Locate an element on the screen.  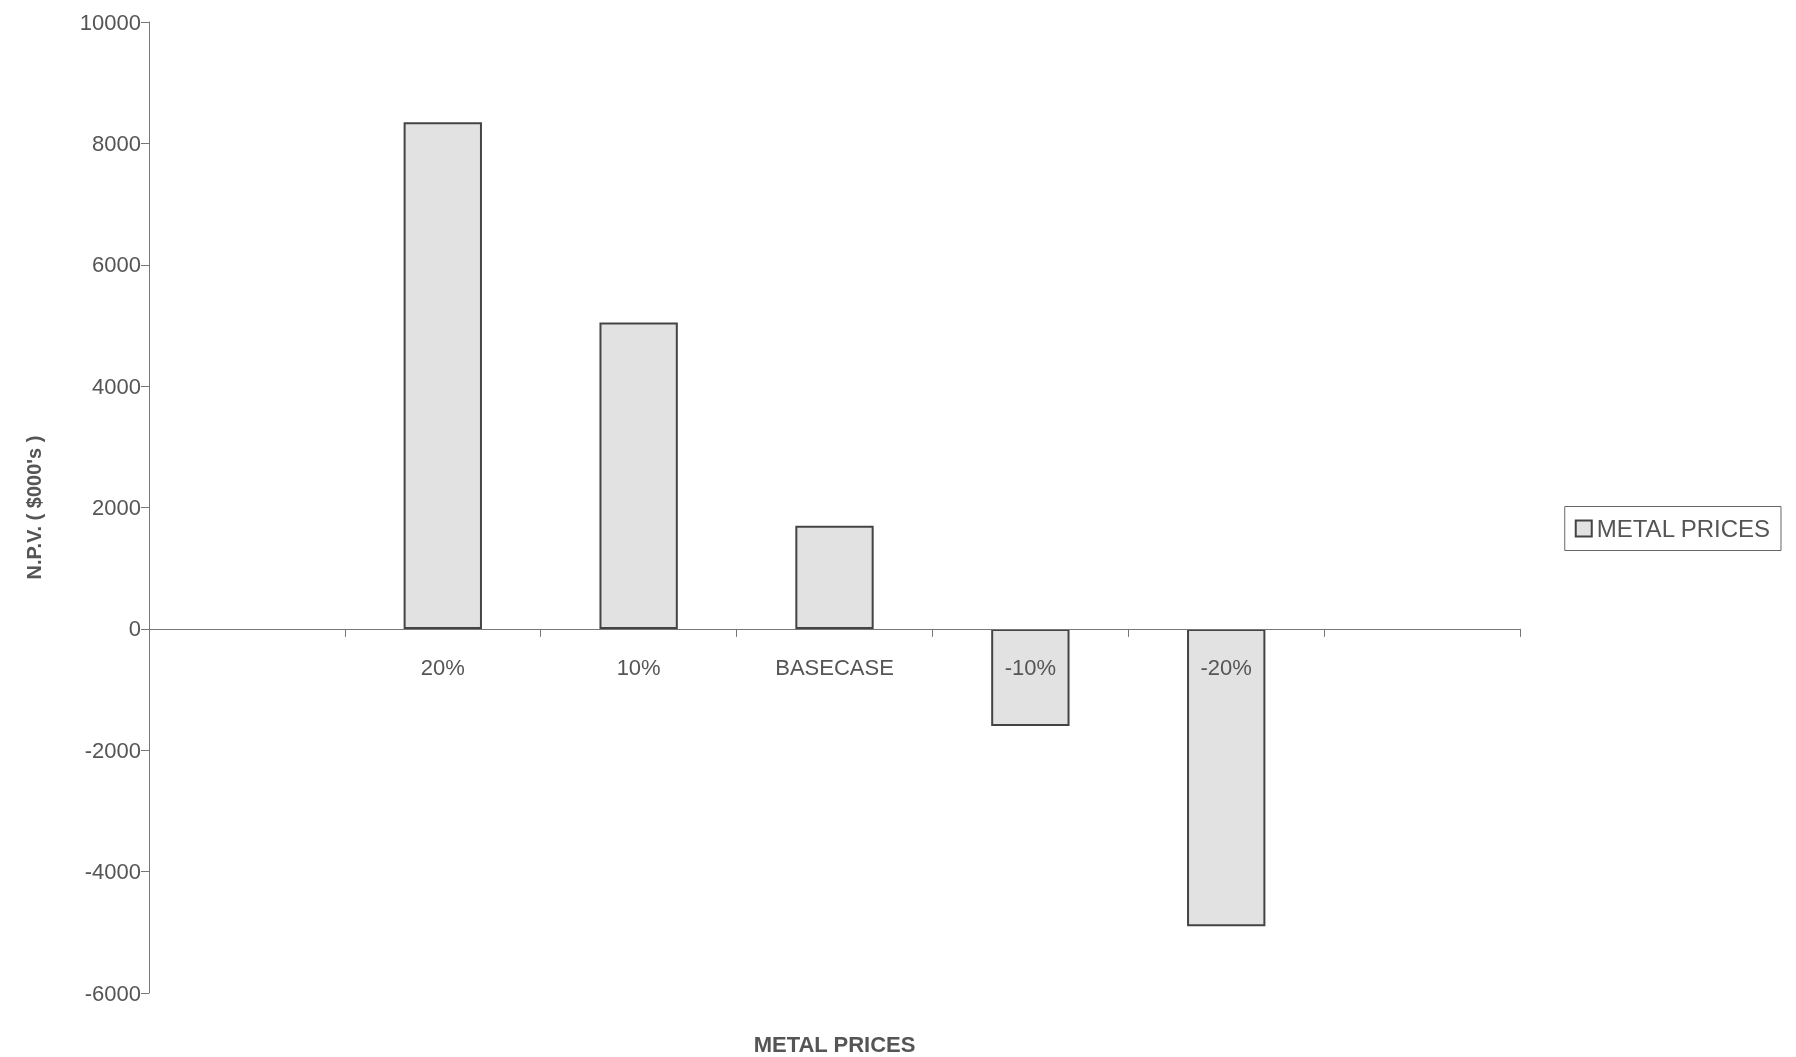
y-tick-label: -2000 is located at coordinates (112, 750).